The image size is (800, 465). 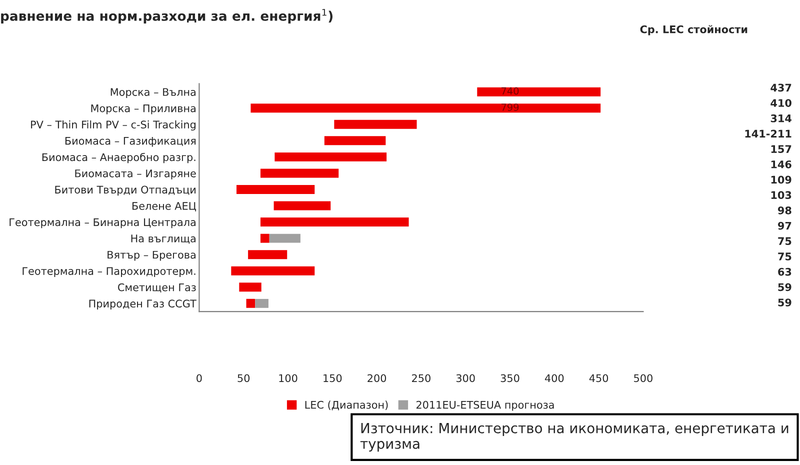 What do you see at coordinates (768, 134) in the screenshot?
I see `text: 141-211` at bounding box center [768, 134].